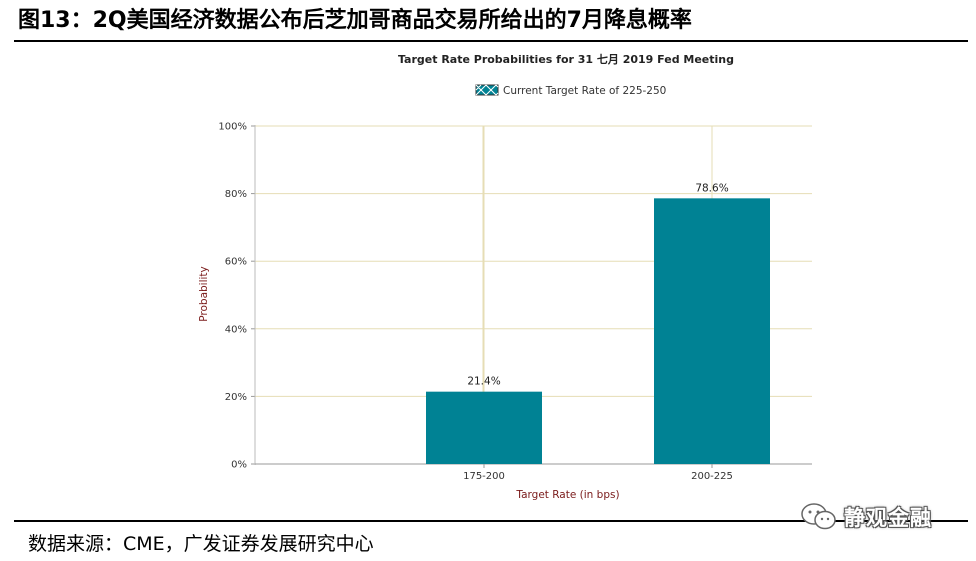  I want to click on y-tick-label: 100%, so click(232, 127).